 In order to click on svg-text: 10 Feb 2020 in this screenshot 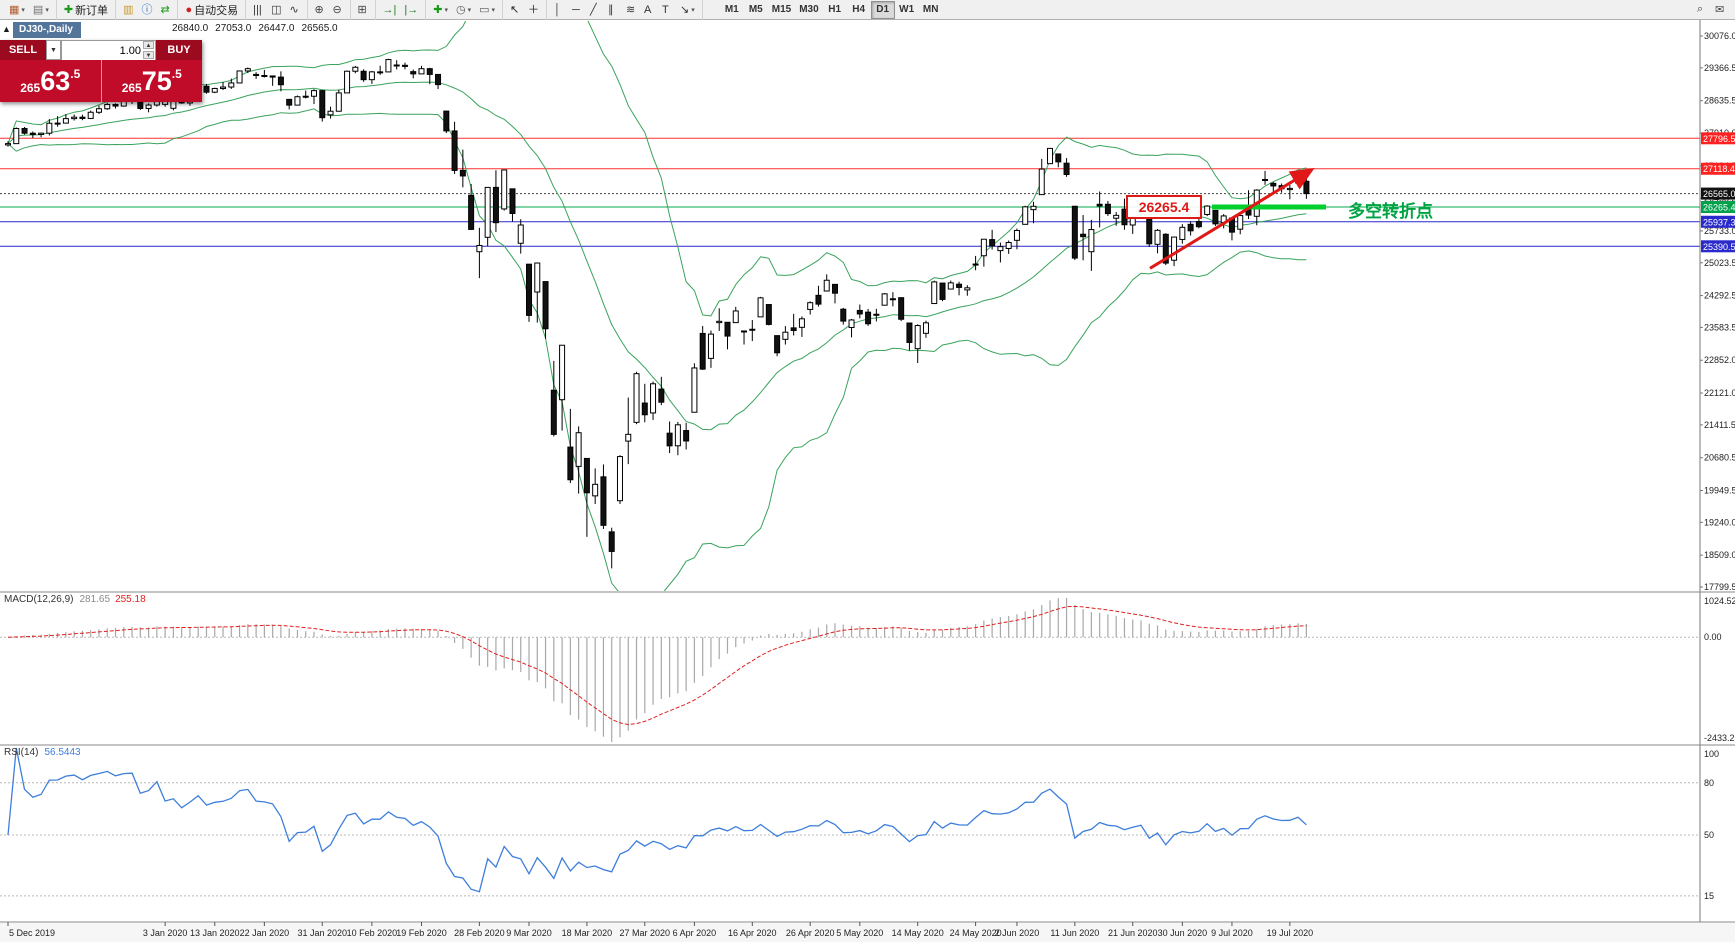, I will do `click(372, 933)`.